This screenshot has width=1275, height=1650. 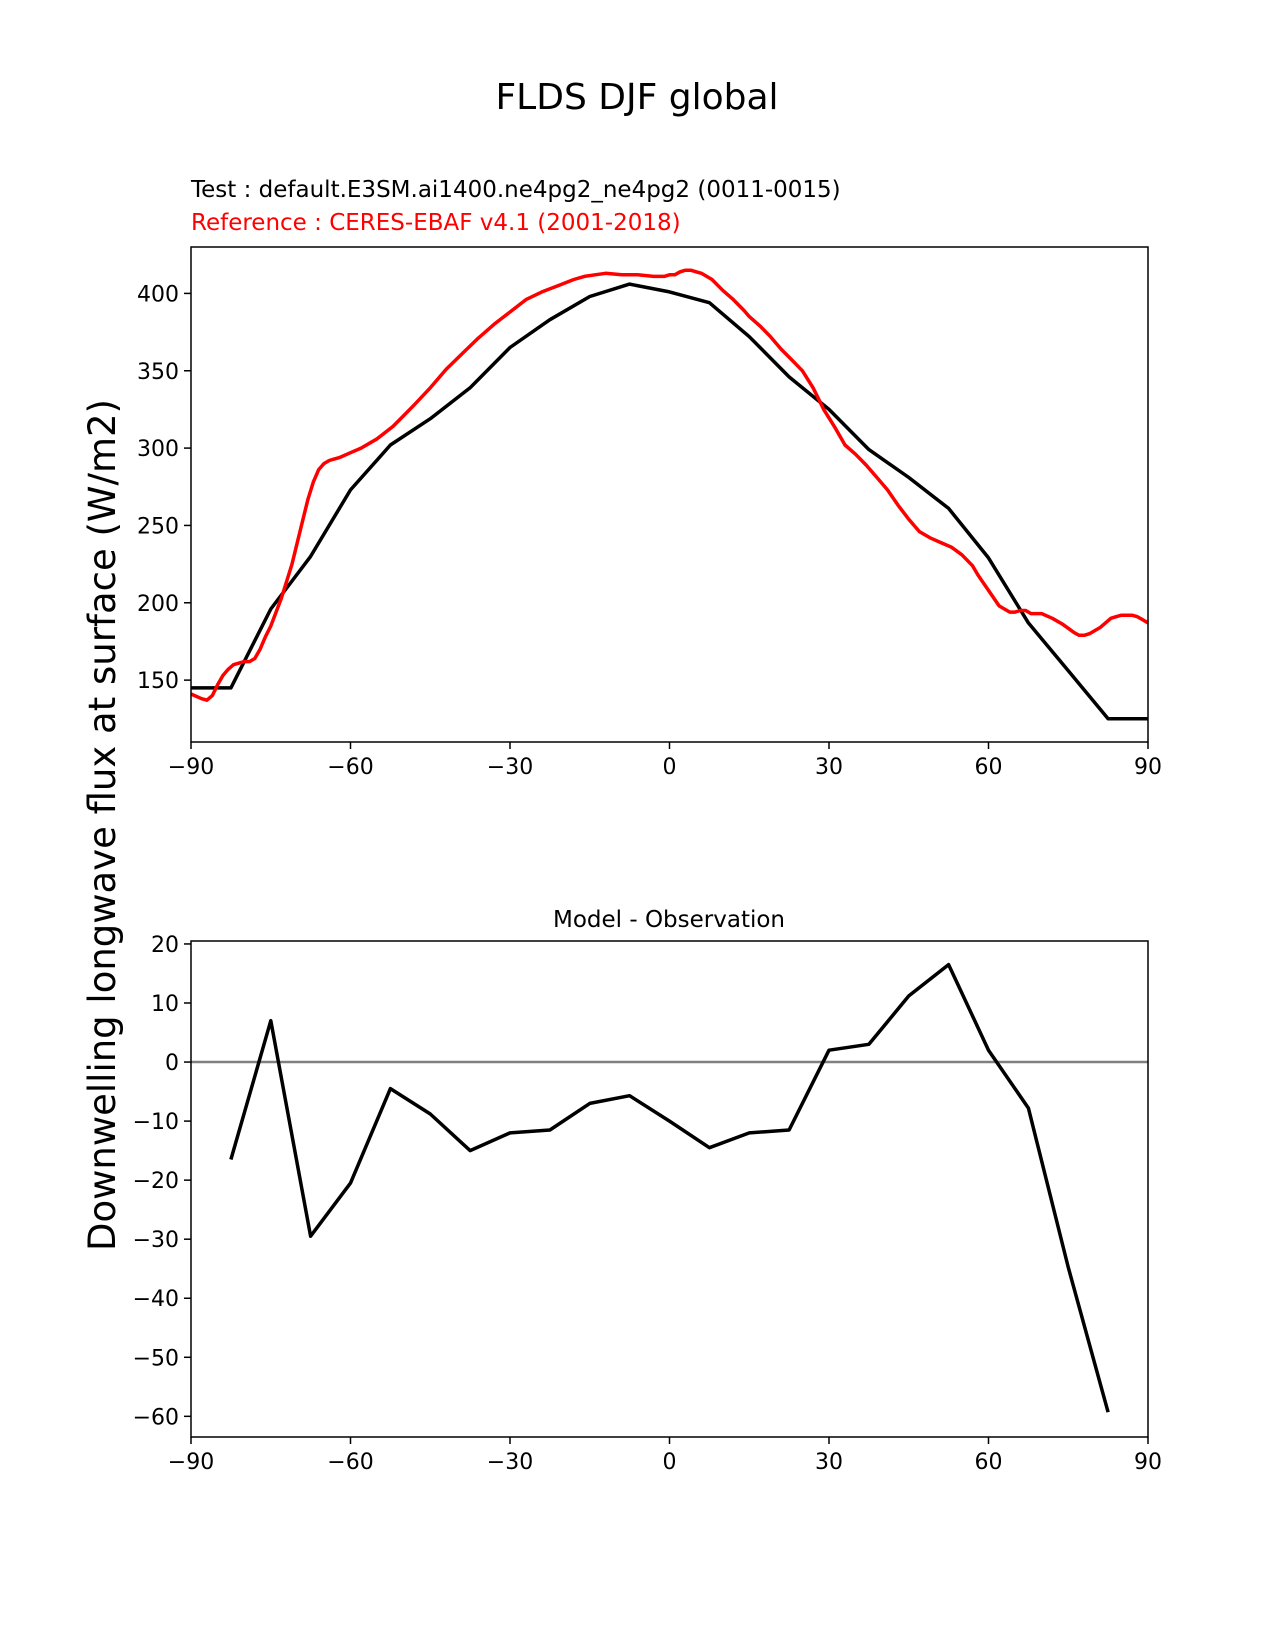 What do you see at coordinates (158, 604) in the screenshot?
I see `top-y-tick-label: 200` at bounding box center [158, 604].